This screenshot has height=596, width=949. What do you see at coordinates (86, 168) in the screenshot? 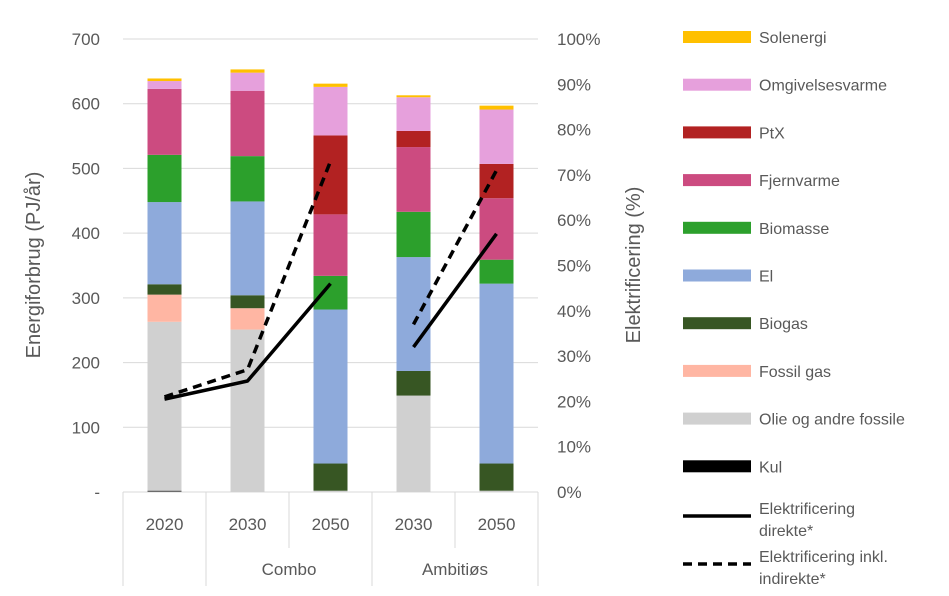
I see `y-tick-label: 500` at bounding box center [86, 168].